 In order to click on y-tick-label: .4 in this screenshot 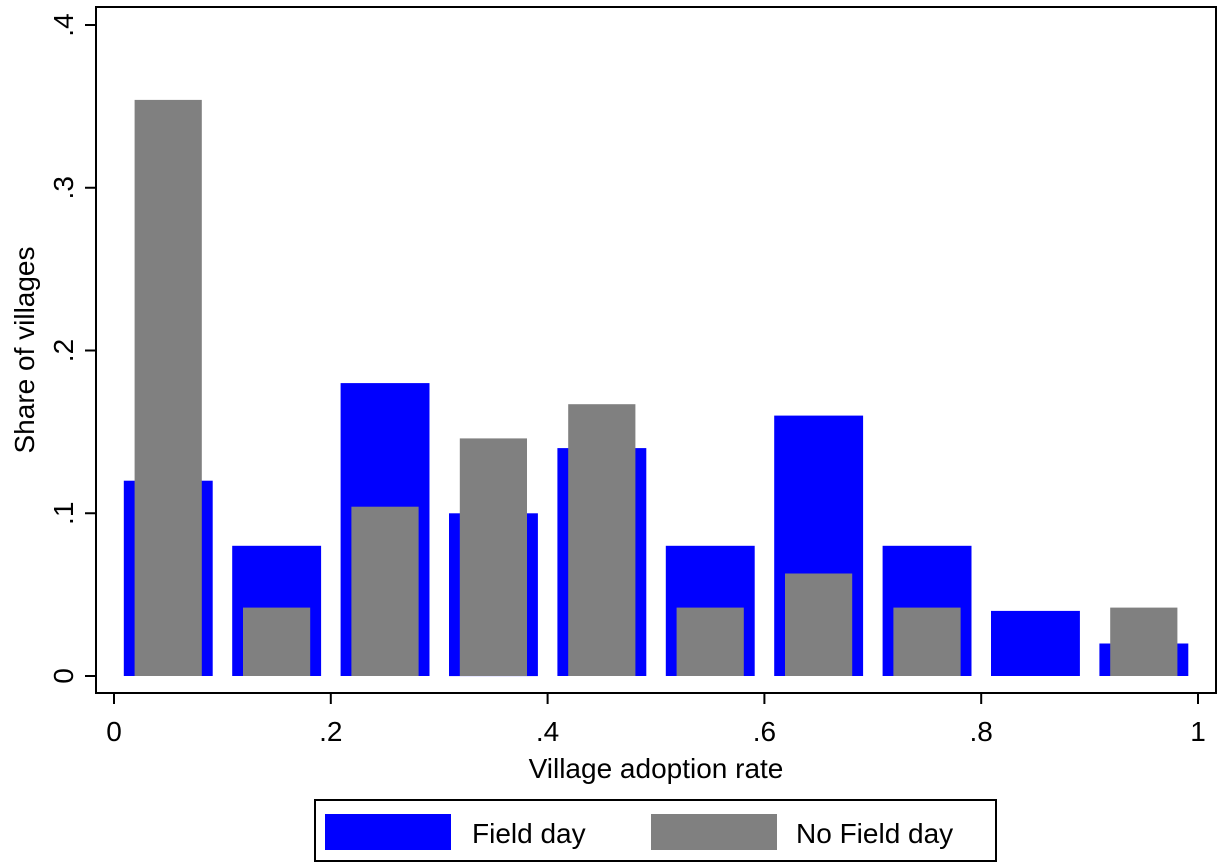, I will do `click(63, 24)`.